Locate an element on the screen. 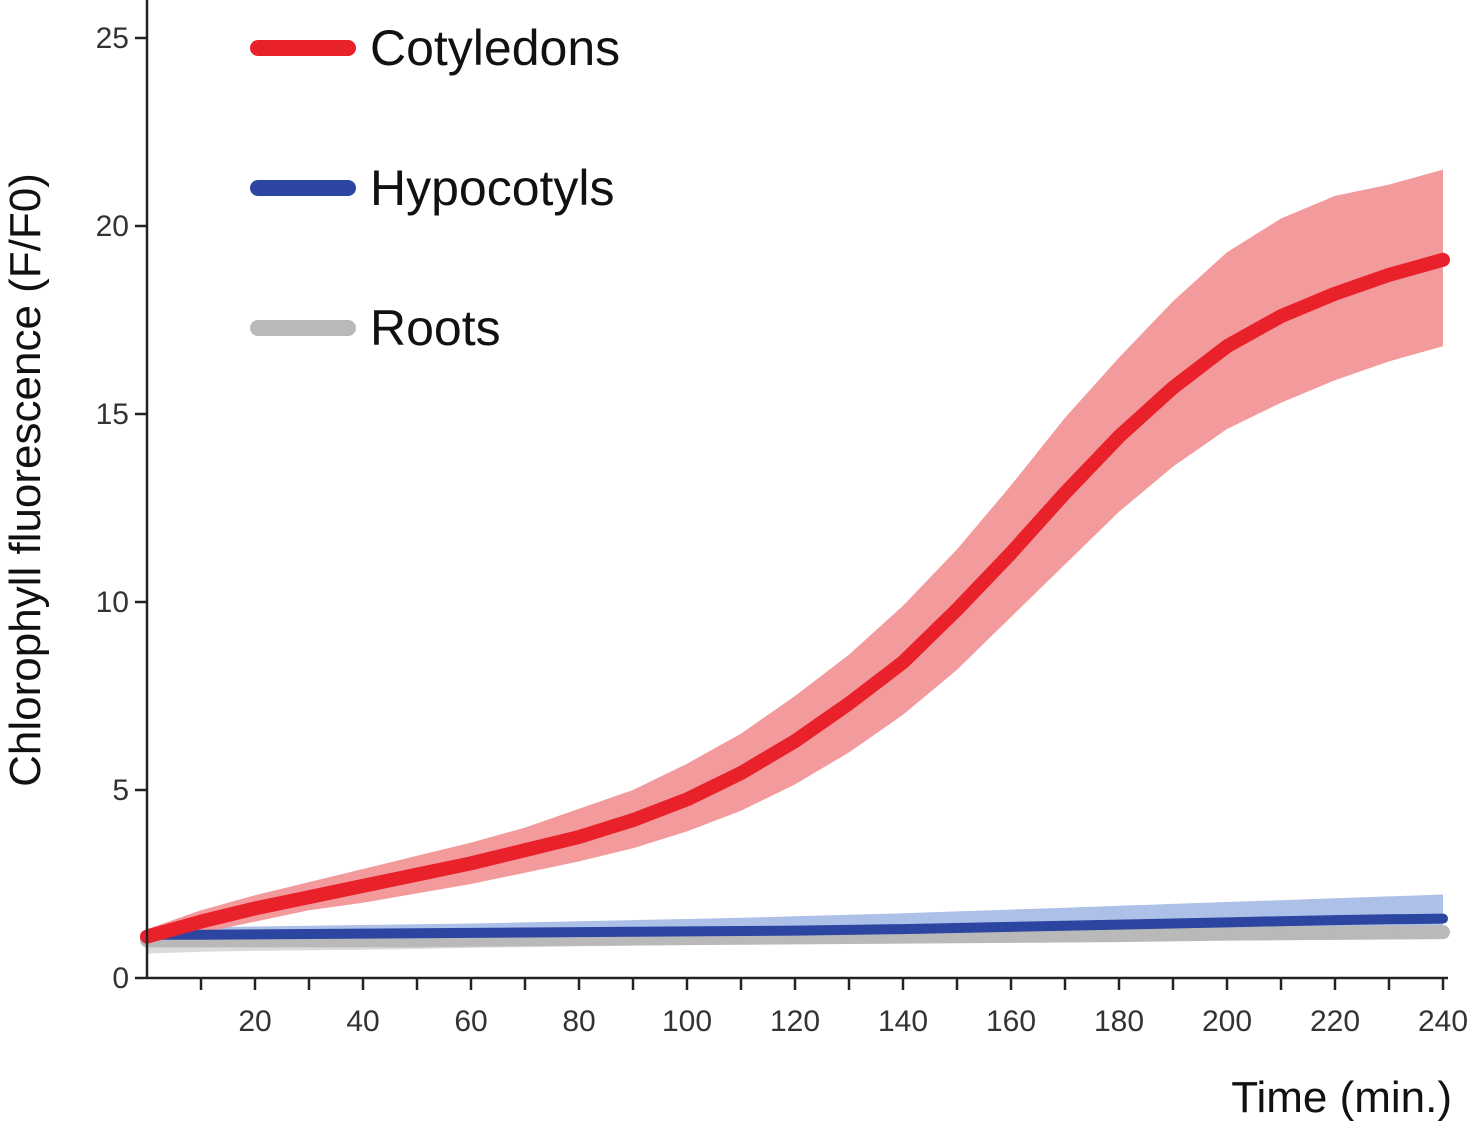 This screenshot has height=1125, width=1476. x-tick-label: 60 is located at coordinates (470, 1021).